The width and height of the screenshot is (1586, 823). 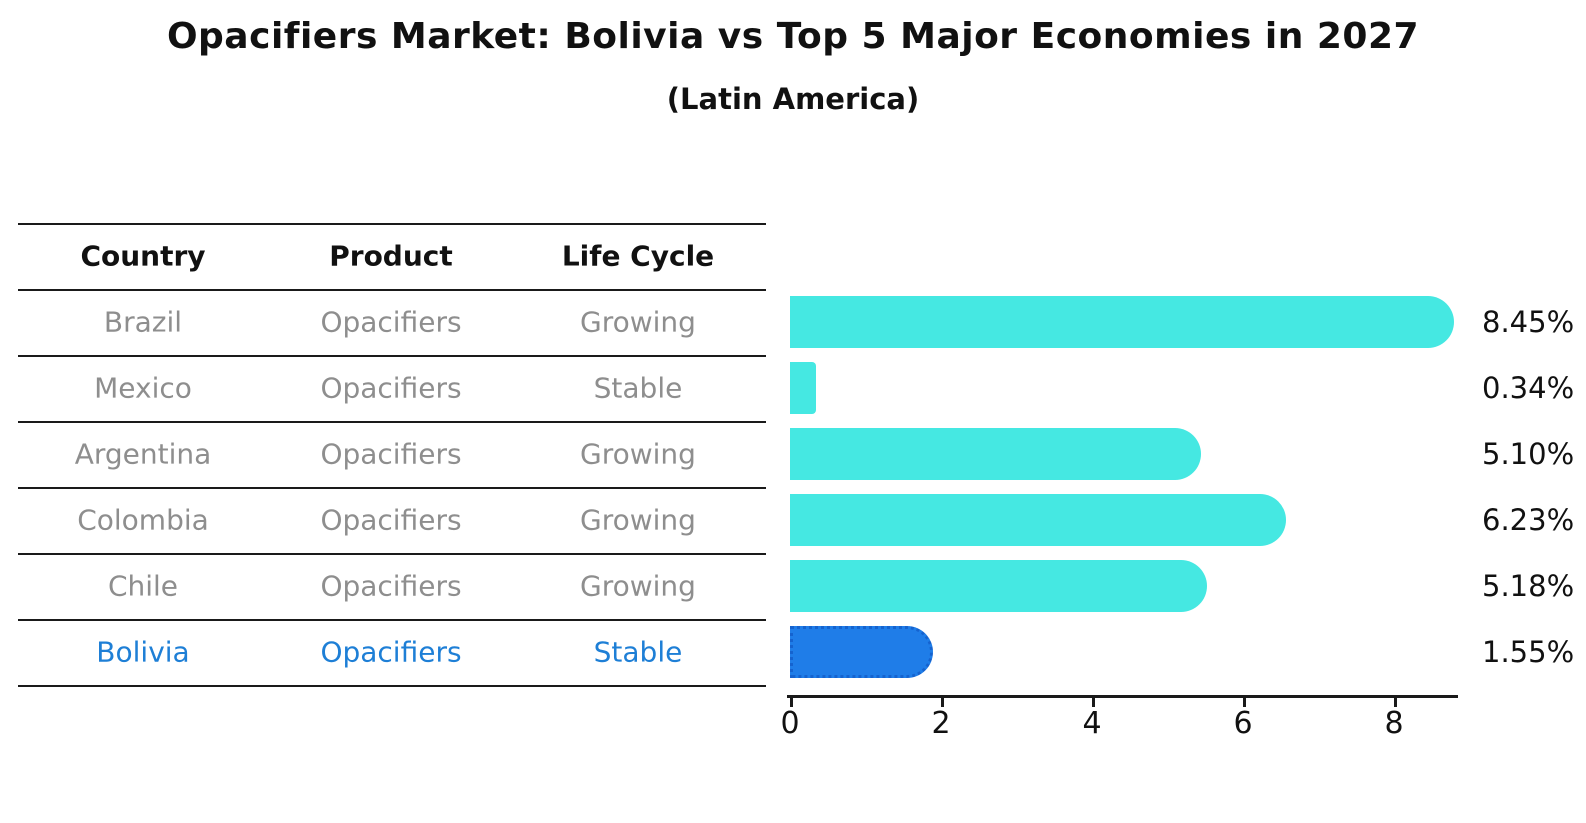 What do you see at coordinates (391, 388) in the screenshot?
I see `cell-product-mexico: Opacifiers` at bounding box center [391, 388].